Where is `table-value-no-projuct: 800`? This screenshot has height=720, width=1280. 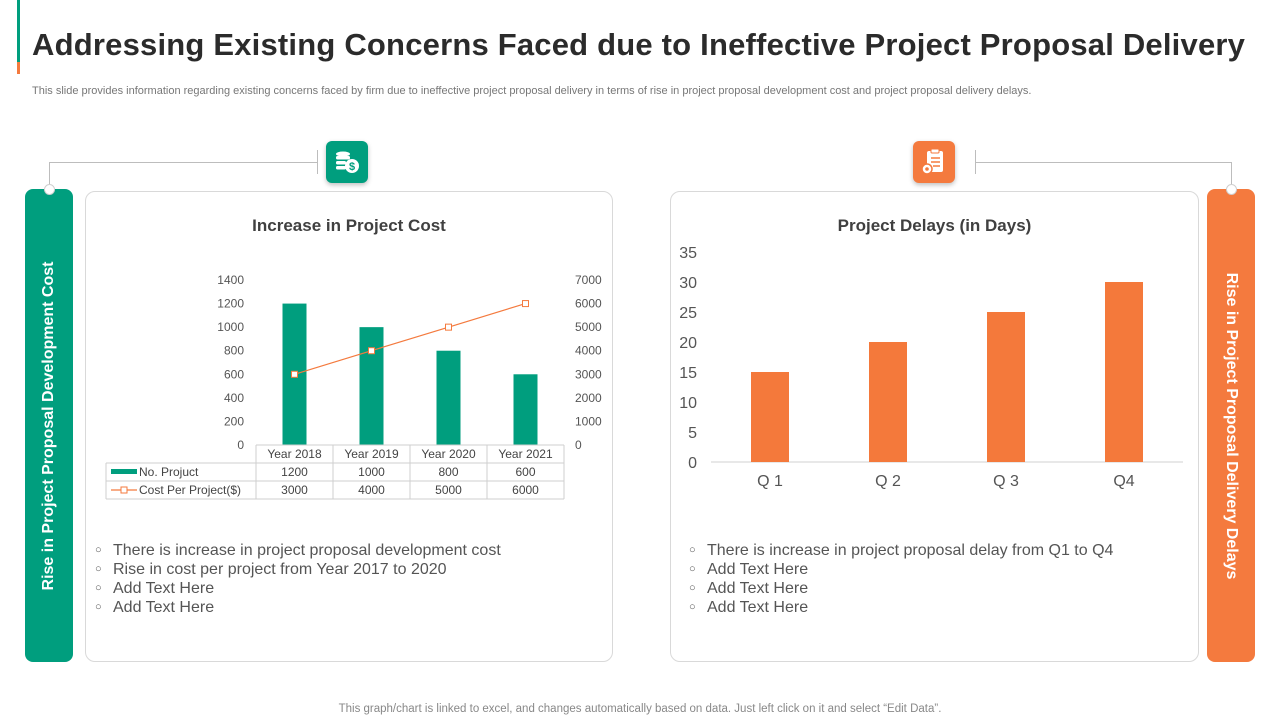
table-value-no-projuct: 800 is located at coordinates (448, 472).